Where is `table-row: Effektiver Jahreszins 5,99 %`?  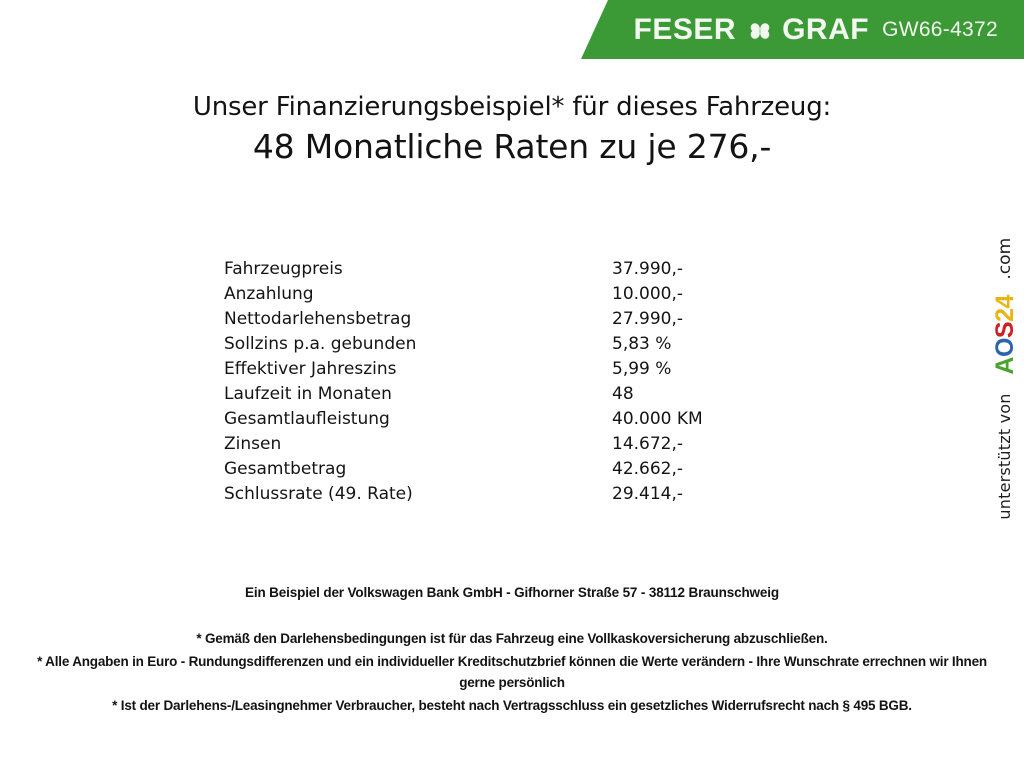 table-row: Effektiver Jahreszins 5,99 % is located at coordinates (504, 369).